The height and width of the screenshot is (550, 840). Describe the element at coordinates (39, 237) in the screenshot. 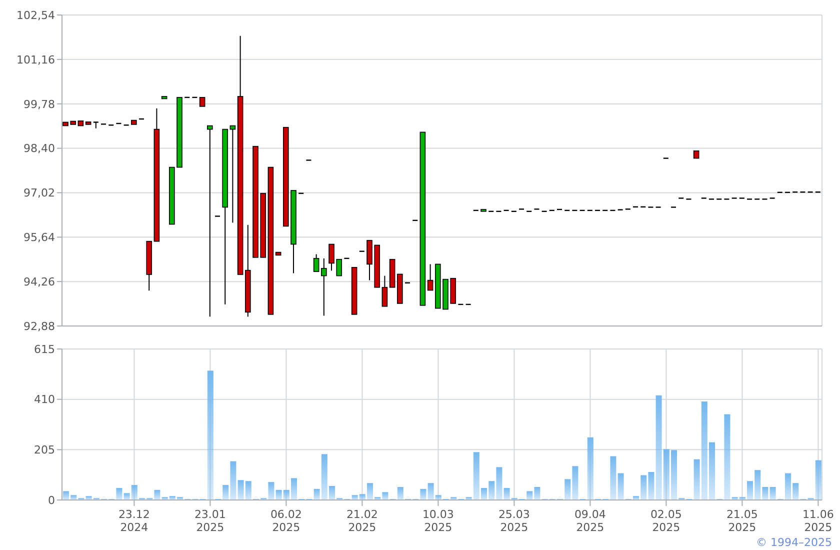

I see `y-tick-label: 95,64` at that location.